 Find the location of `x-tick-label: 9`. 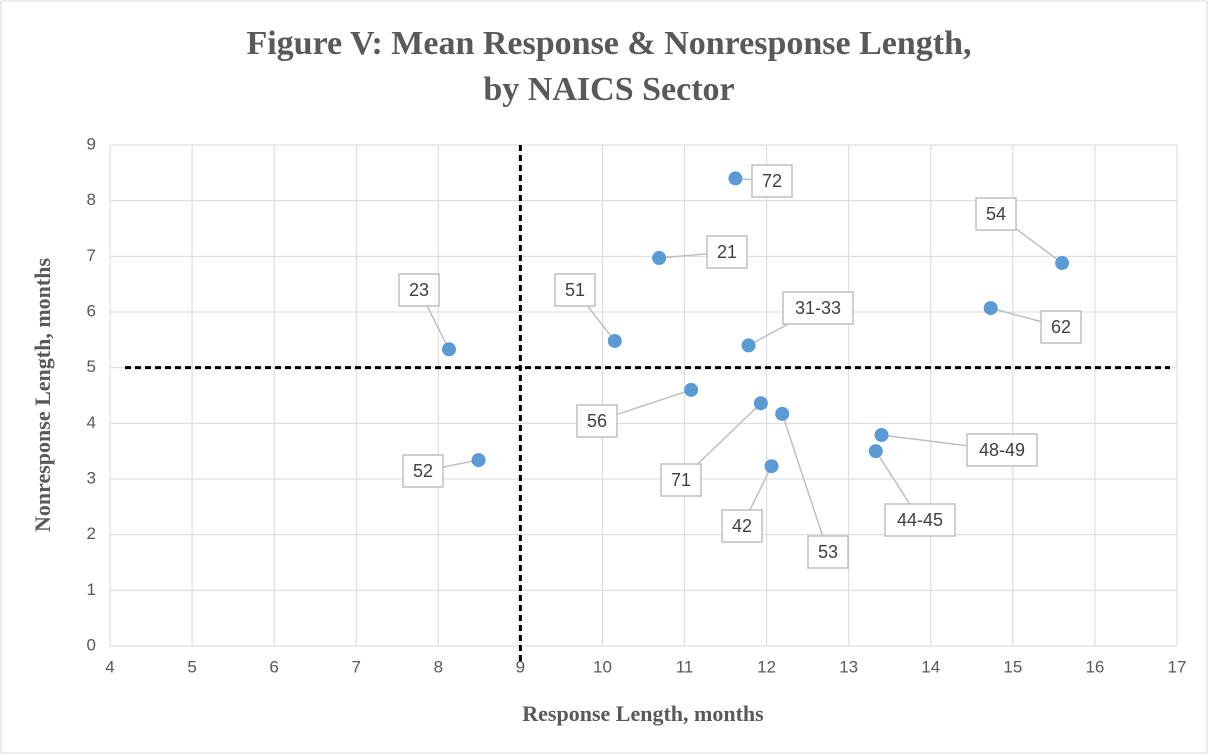

x-tick-label: 9 is located at coordinates (520, 666).